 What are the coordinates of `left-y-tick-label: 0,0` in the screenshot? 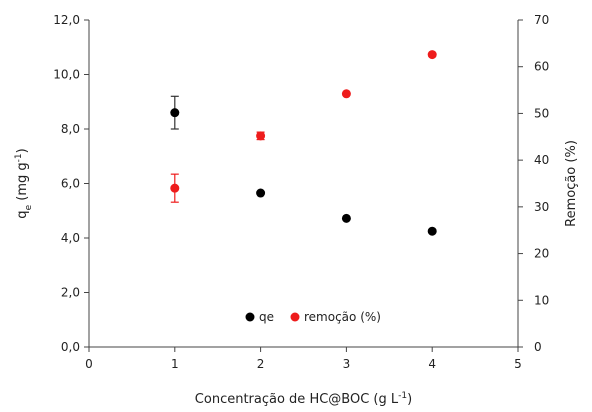 It's located at (70, 347).